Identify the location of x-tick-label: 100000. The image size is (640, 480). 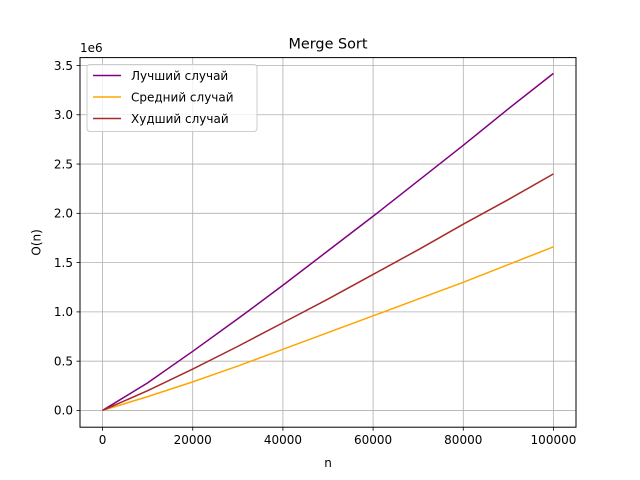
(554, 440).